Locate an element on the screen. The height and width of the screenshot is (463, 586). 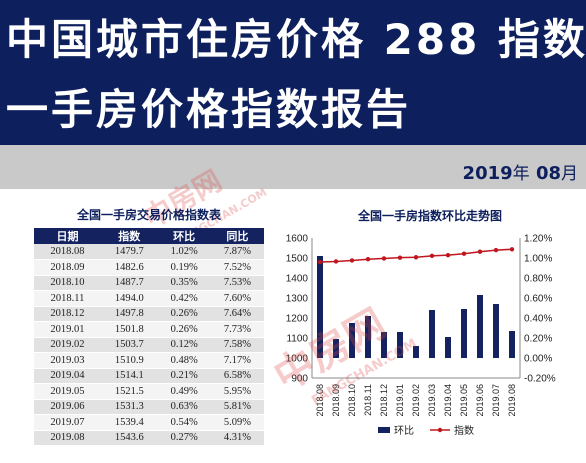
x-tick-label: 2018.10 is located at coordinates (352, 400).